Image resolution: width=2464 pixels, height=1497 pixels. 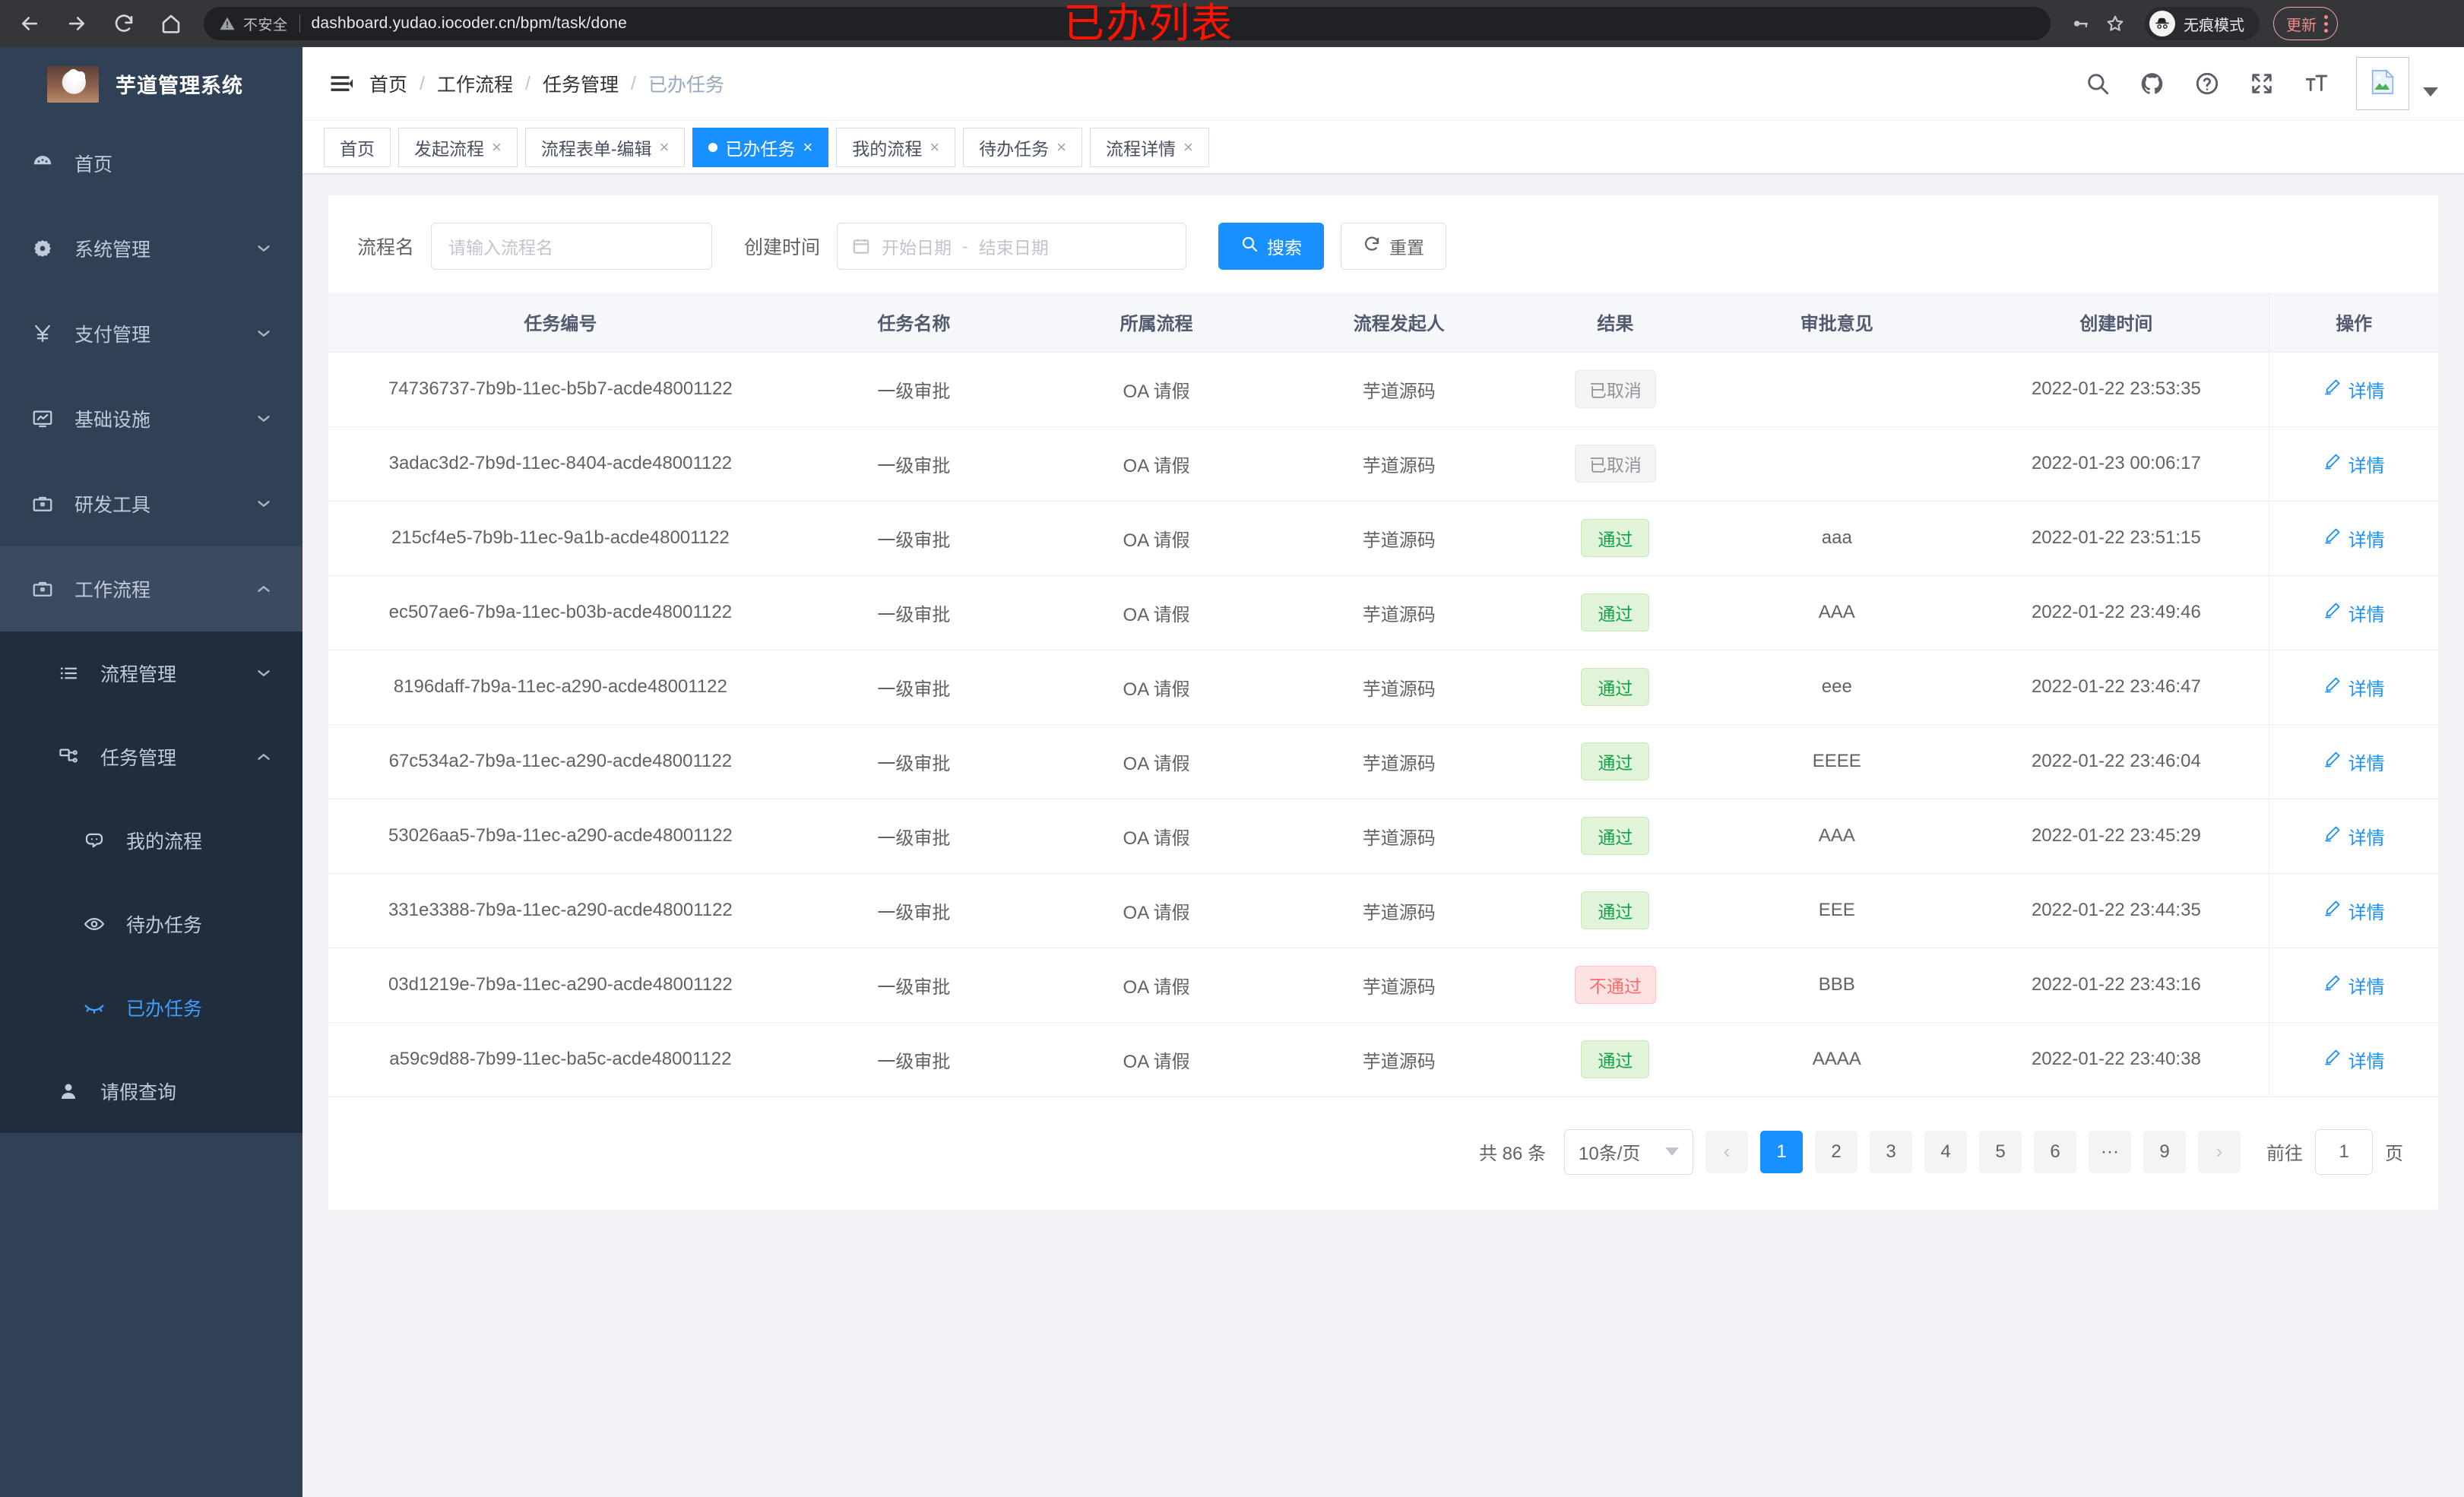 What do you see at coordinates (1629, 1151) in the screenshot?
I see `page-size-select: 10条/页` at bounding box center [1629, 1151].